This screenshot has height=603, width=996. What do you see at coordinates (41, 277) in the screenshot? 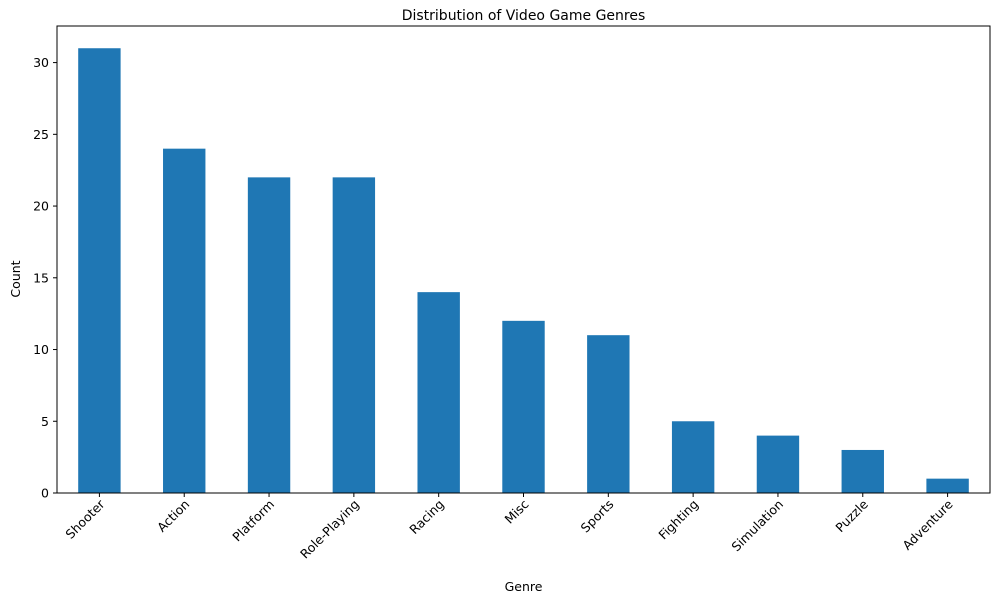
I see `y-tick-label: 15` at bounding box center [41, 277].